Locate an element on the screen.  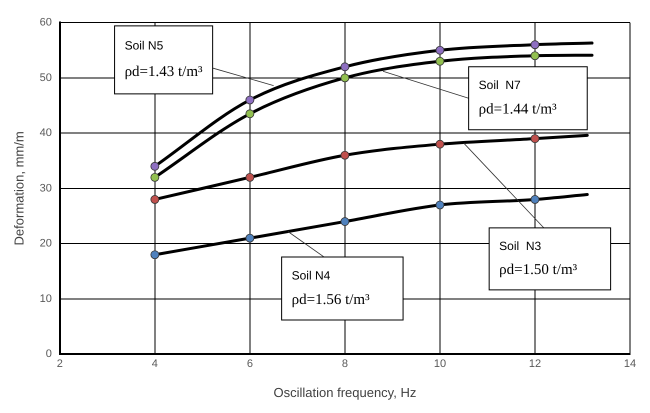
x-tick-label: 4 is located at coordinates (155, 364).